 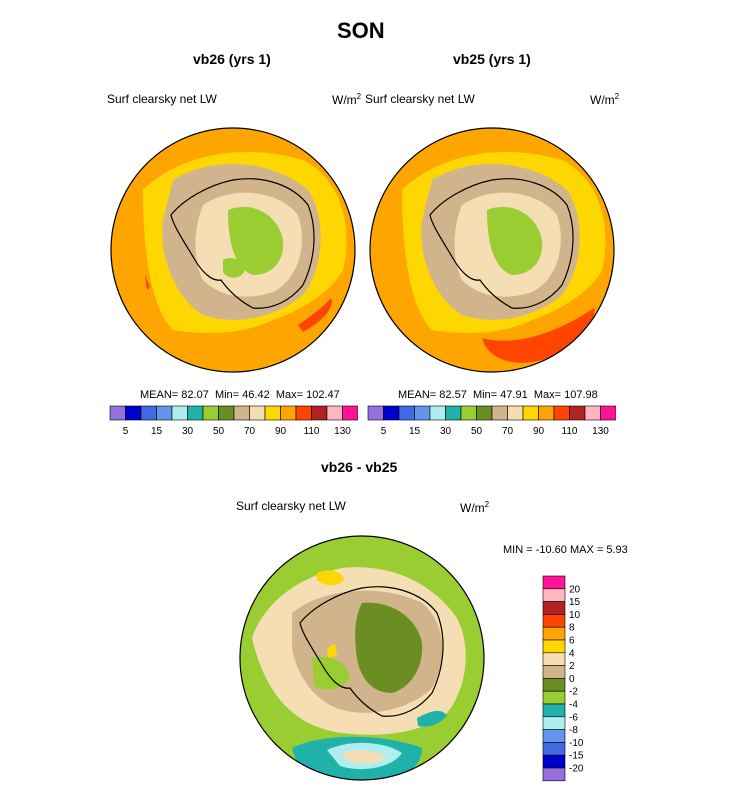 I want to click on colorbar-tick-label: -8, so click(x=573, y=730).